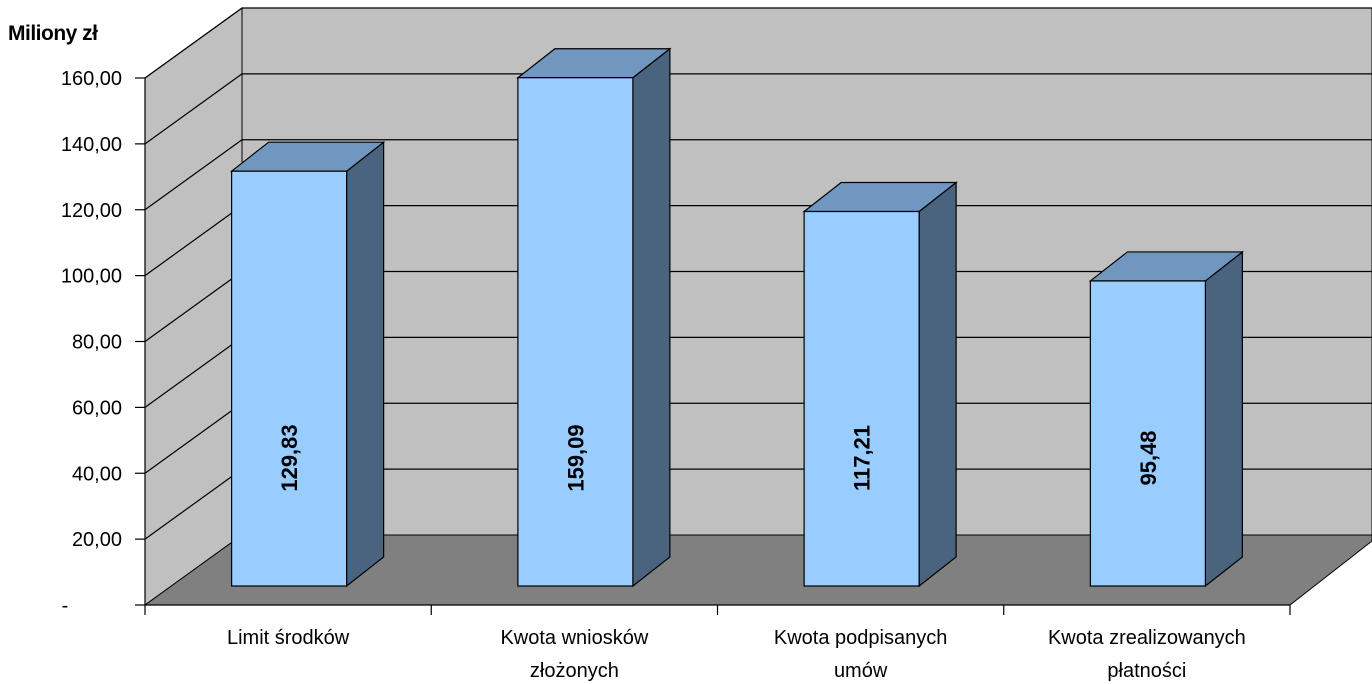  Describe the element at coordinates (91, 277) in the screenshot. I see `y-tick-label: 100,00` at that location.